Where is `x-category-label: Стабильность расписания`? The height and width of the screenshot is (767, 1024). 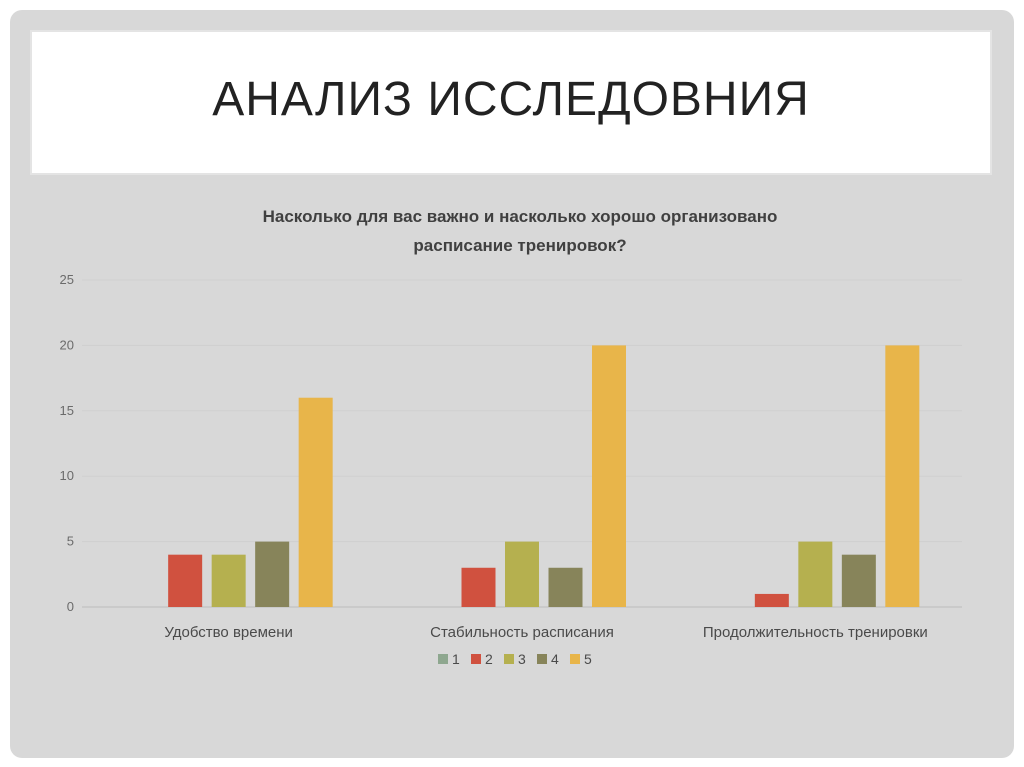 x-category-label: Стабильность расписания is located at coordinates (522, 632).